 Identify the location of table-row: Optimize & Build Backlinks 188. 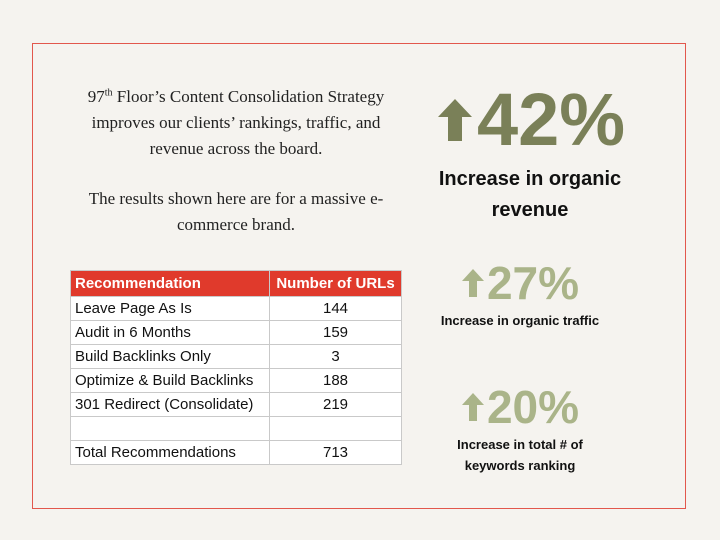
(236, 380).